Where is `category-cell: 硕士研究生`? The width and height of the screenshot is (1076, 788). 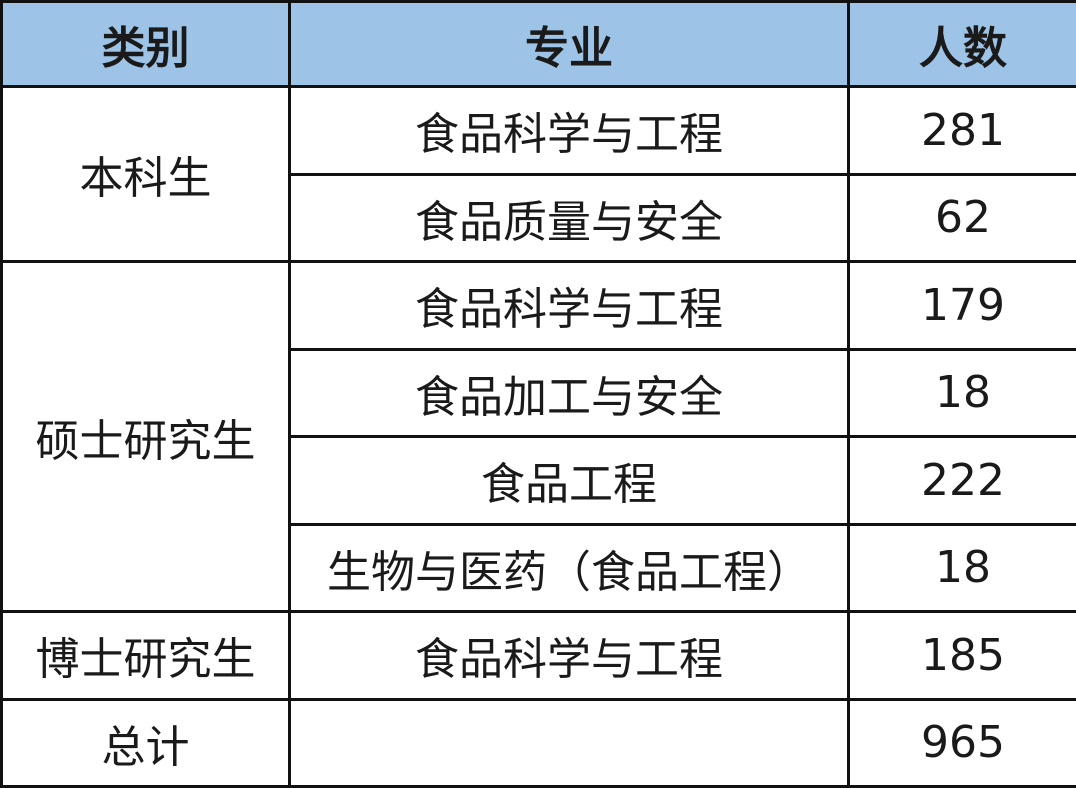
category-cell: 硕士研究生 is located at coordinates (145, 436).